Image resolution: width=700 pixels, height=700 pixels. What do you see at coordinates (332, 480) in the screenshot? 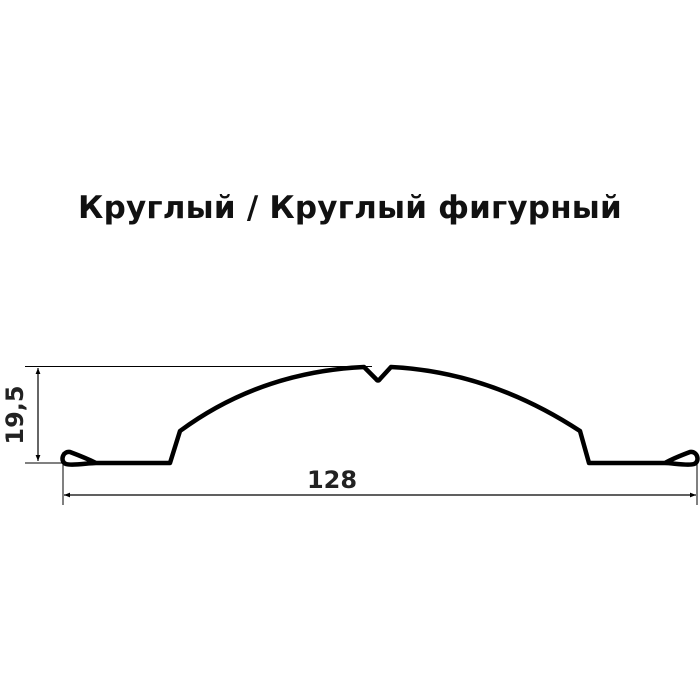
I see `width-label: 128` at bounding box center [332, 480].